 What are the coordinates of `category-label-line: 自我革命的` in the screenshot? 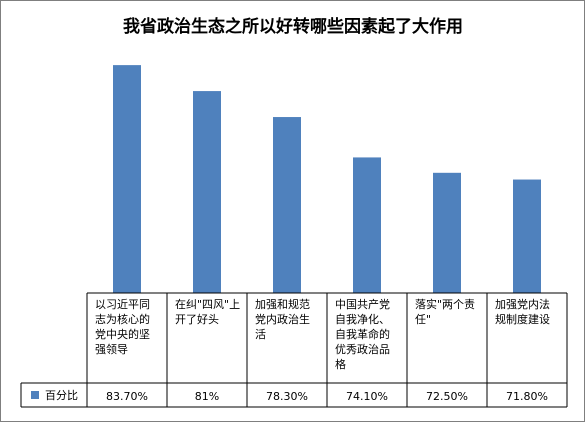 It's located at (362, 334).